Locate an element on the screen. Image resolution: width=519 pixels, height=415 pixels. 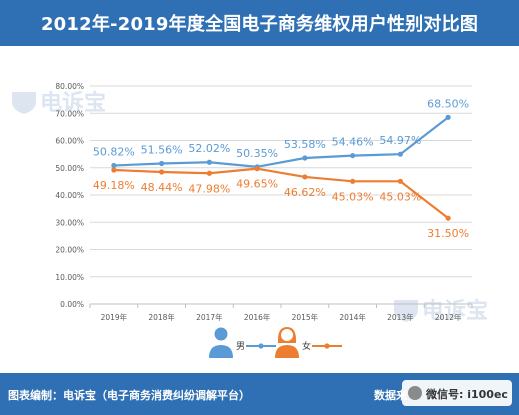
male-user-icon is located at coordinates (221, 342).